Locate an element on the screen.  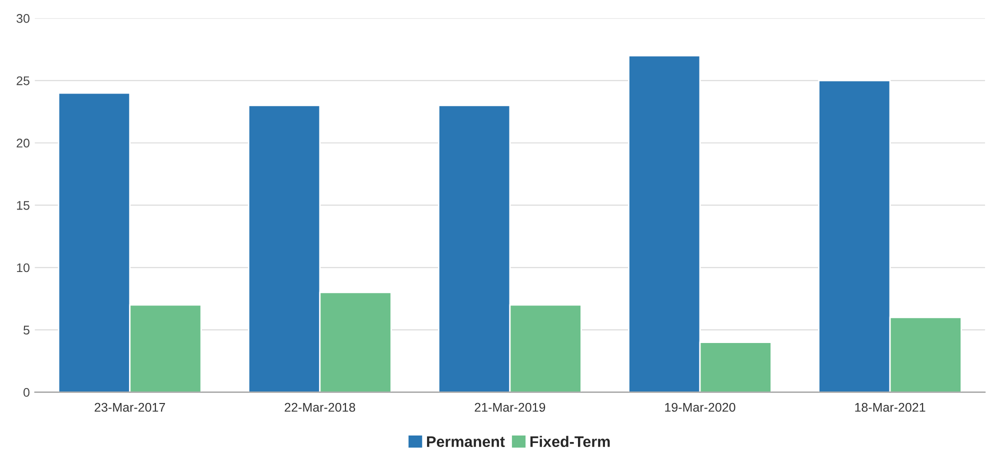
y-tick-label: 0 is located at coordinates (27, 392).